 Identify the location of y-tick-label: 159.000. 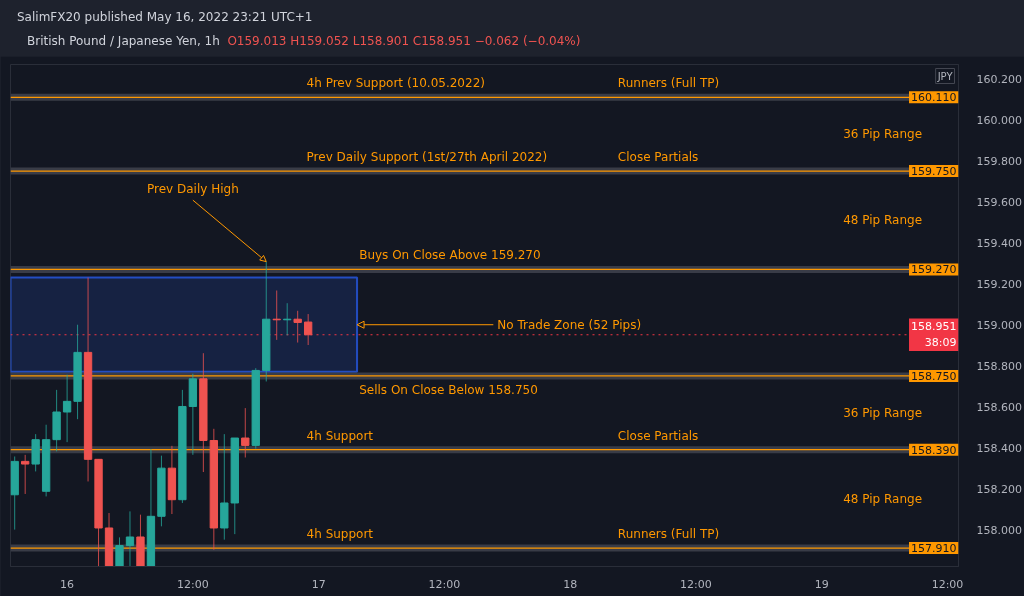
(999, 325).